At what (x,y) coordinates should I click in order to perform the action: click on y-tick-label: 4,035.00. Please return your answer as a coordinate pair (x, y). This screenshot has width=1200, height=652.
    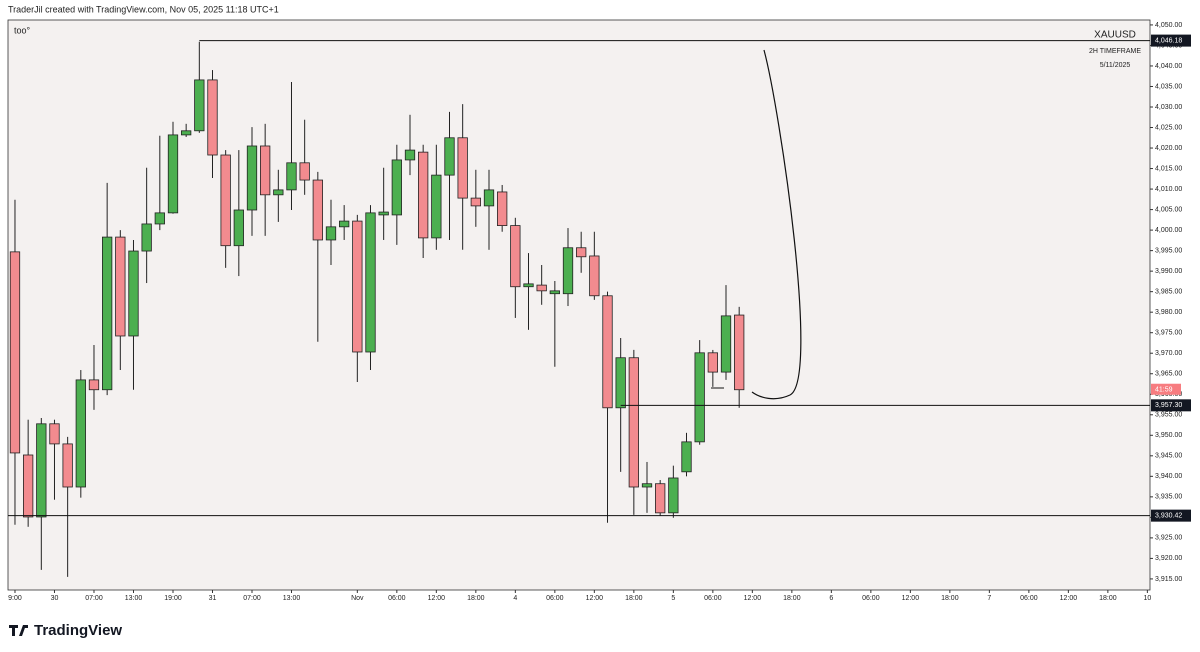
    Looking at the image, I should click on (1168, 86).